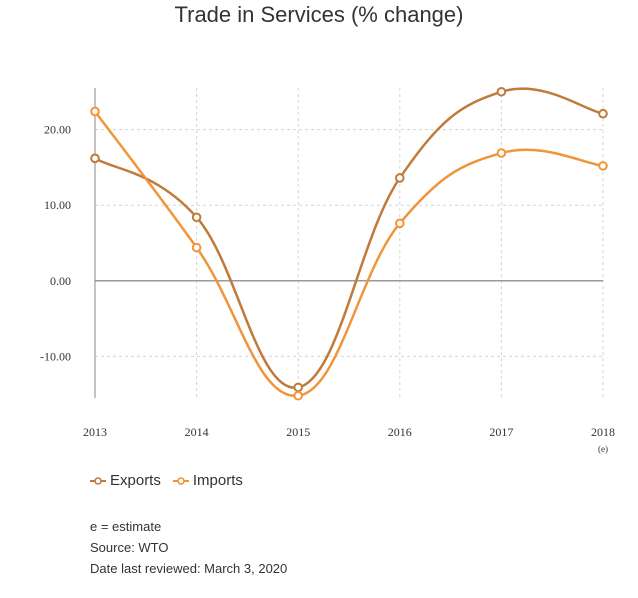 The height and width of the screenshot is (598, 638). What do you see at coordinates (603, 449) in the screenshot?
I see `x-tick-note: (e)` at bounding box center [603, 449].